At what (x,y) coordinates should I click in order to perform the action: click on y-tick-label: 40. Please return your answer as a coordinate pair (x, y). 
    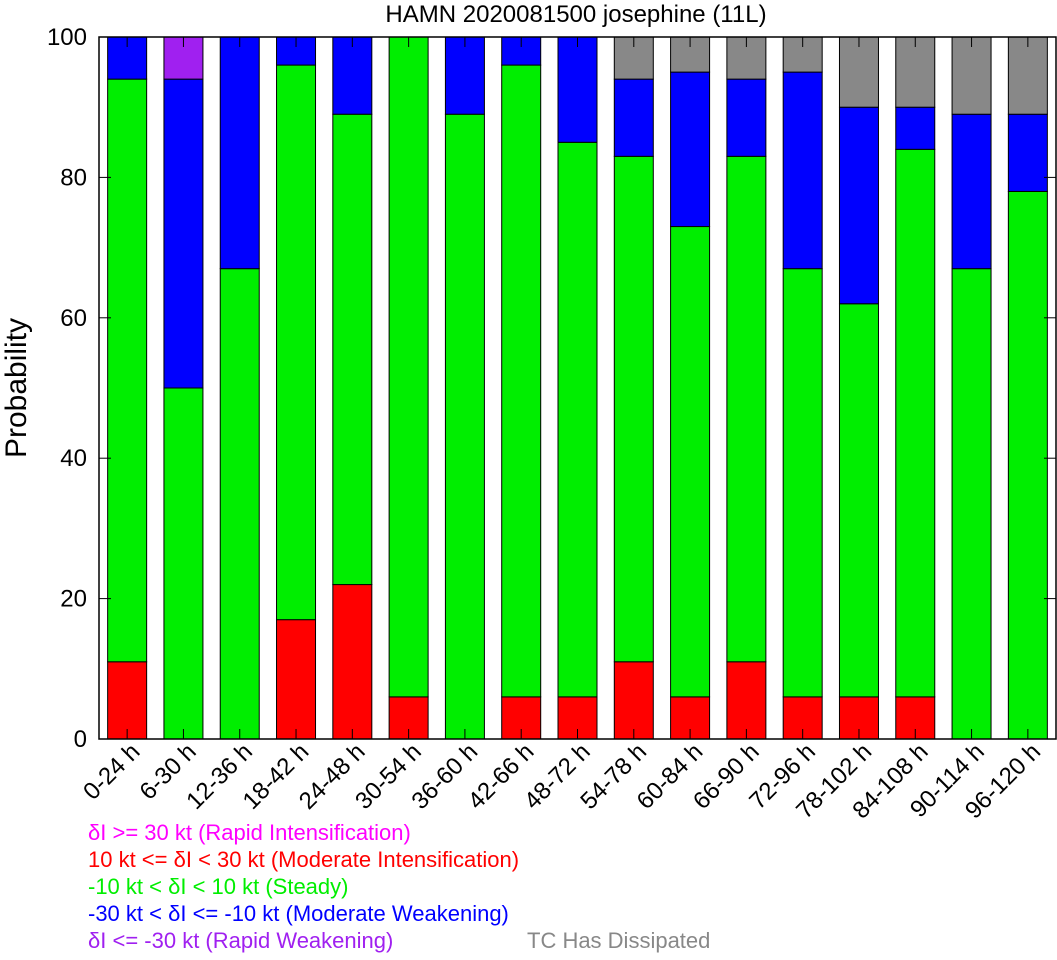
    Looking at the image, I should click on (73, 458).